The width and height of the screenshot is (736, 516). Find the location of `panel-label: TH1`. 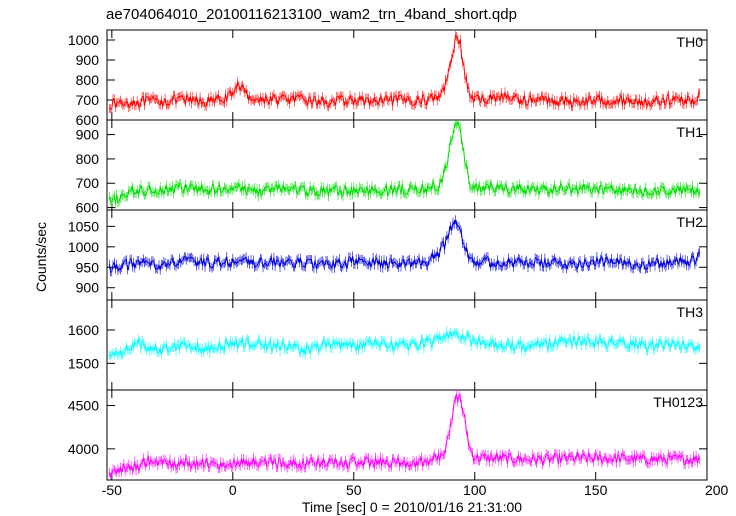

panel-label: TH1 is located at coordinates (690, 132).